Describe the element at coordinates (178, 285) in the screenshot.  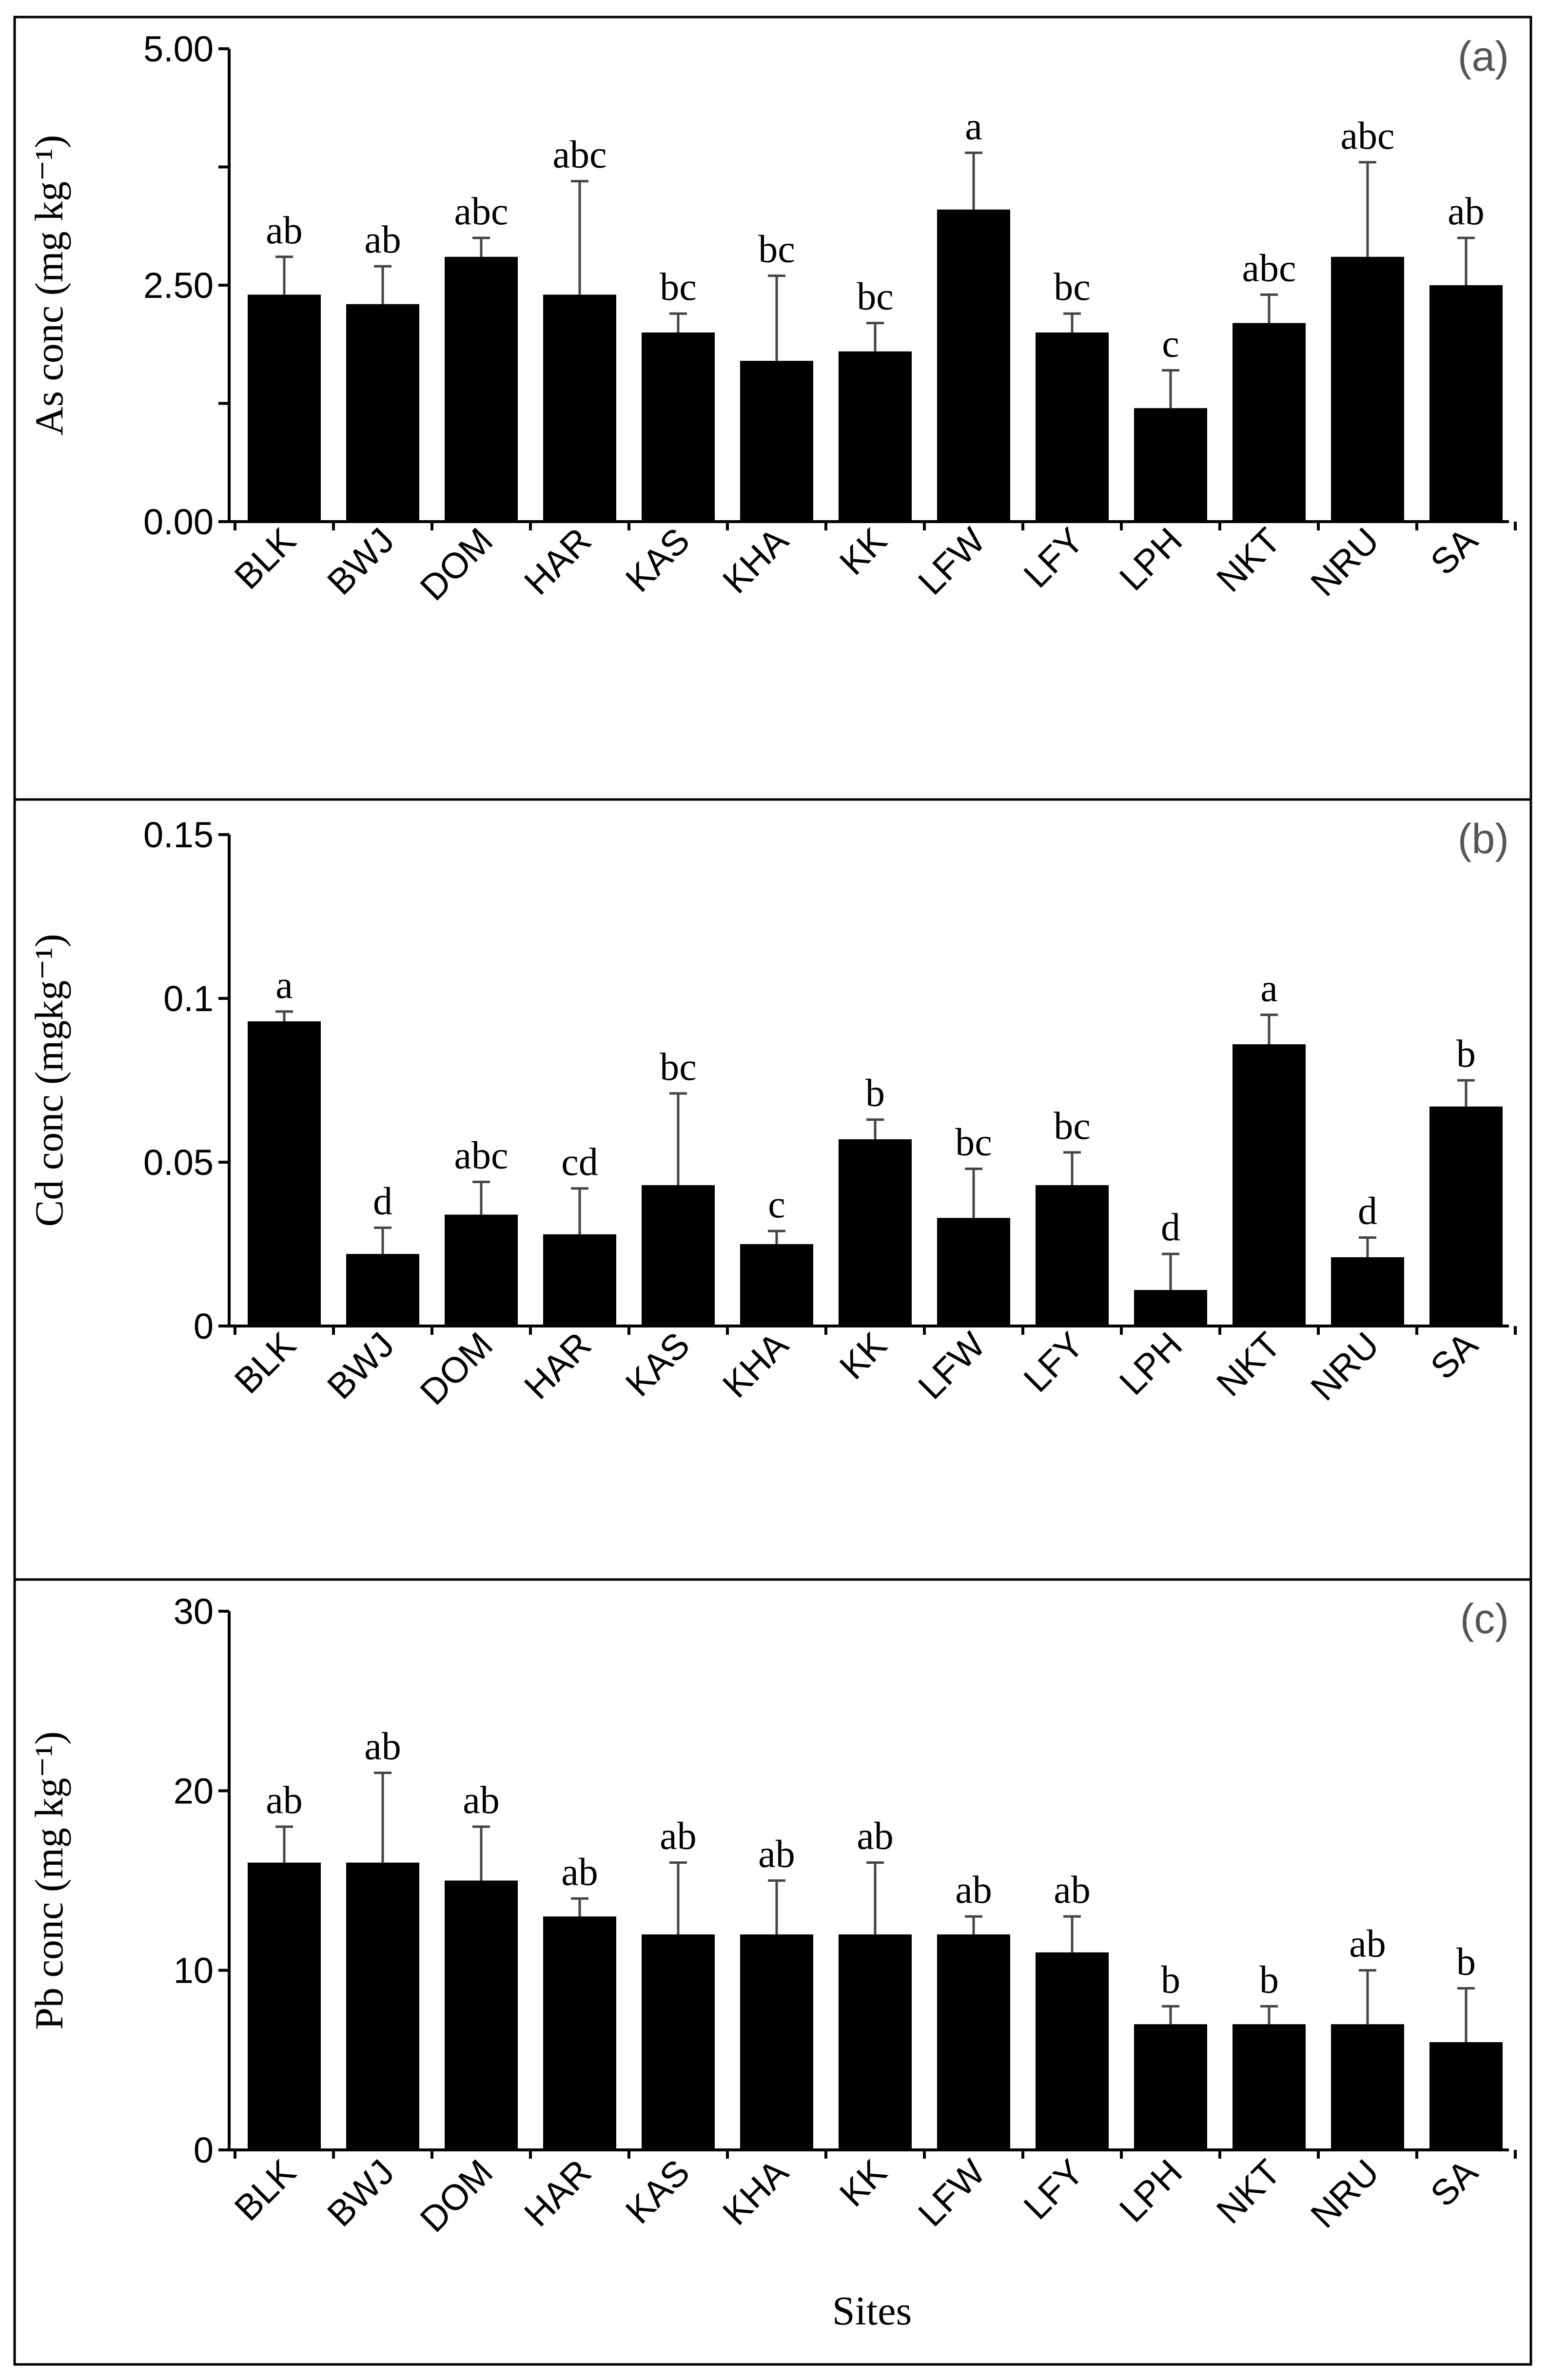
I see `y-tick-label: 2.50` at that location.